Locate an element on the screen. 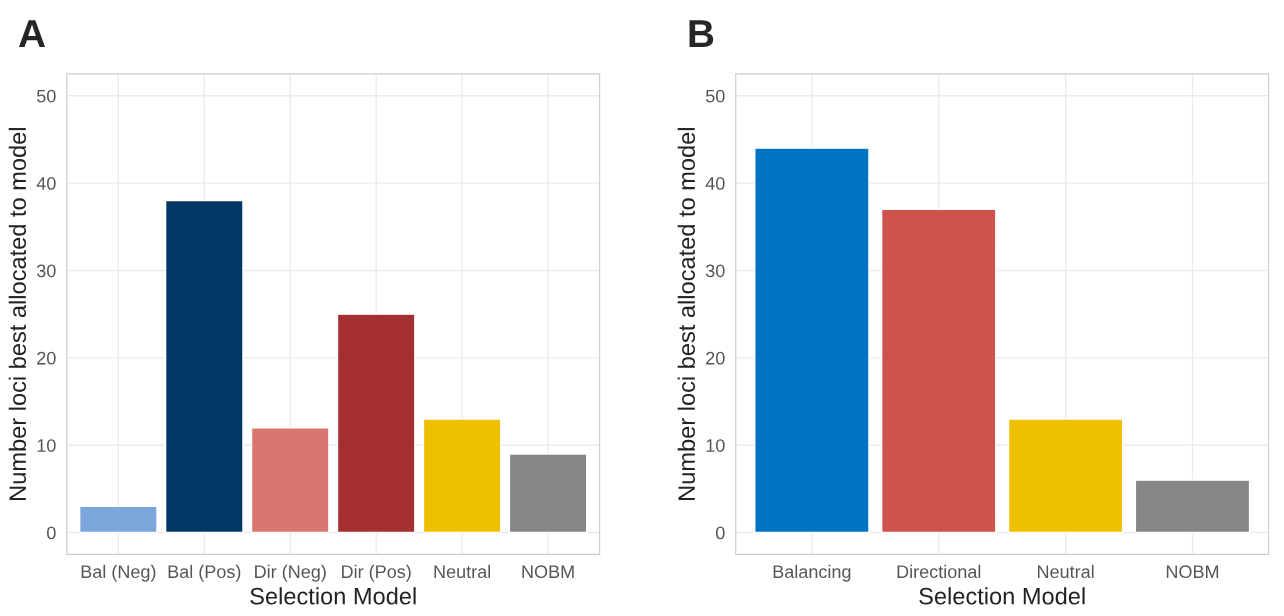  x-tick-label: Bal (Pos) is located at coordinates (204, 573).